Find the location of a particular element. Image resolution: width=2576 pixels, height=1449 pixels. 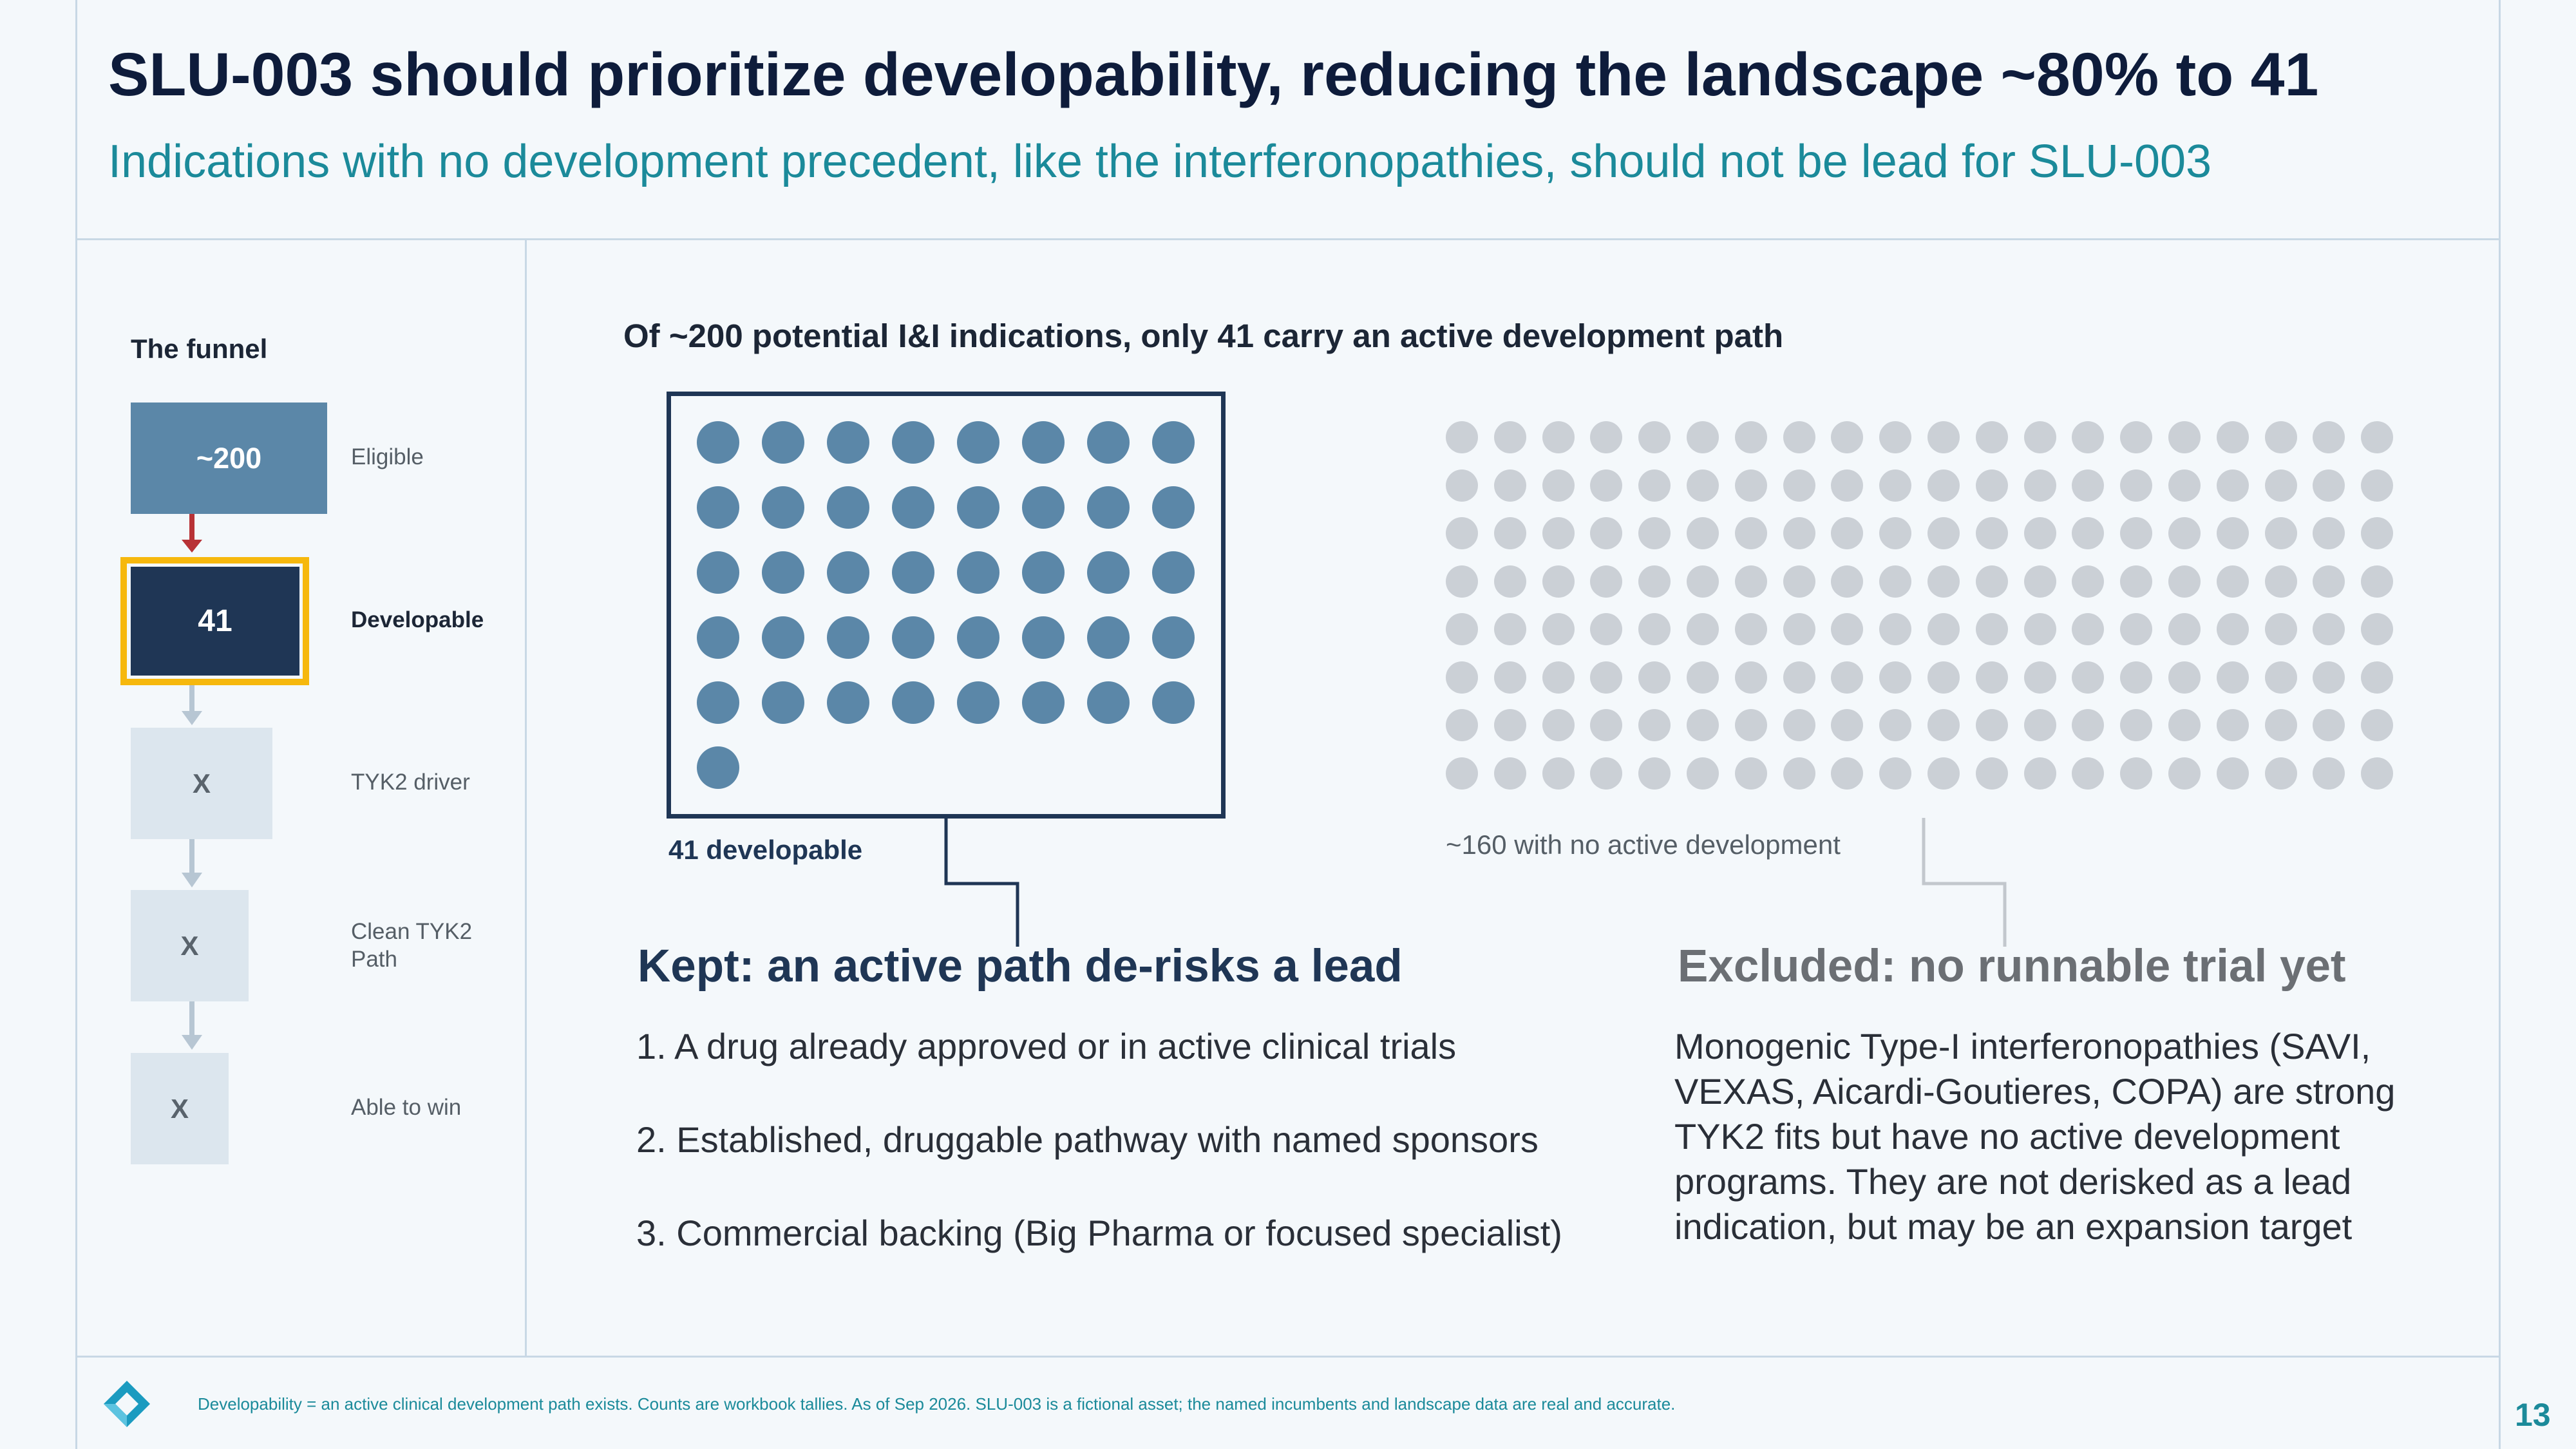

page-number: 13 is located at coordinates (2533, 1415).